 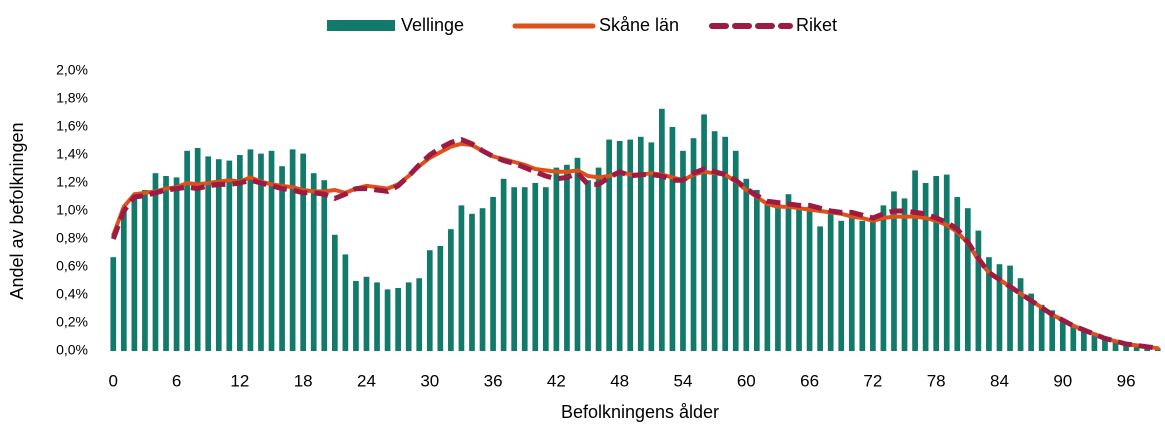 I want to click on y-tick-label: 1,0%, so click(x=72, y=210).